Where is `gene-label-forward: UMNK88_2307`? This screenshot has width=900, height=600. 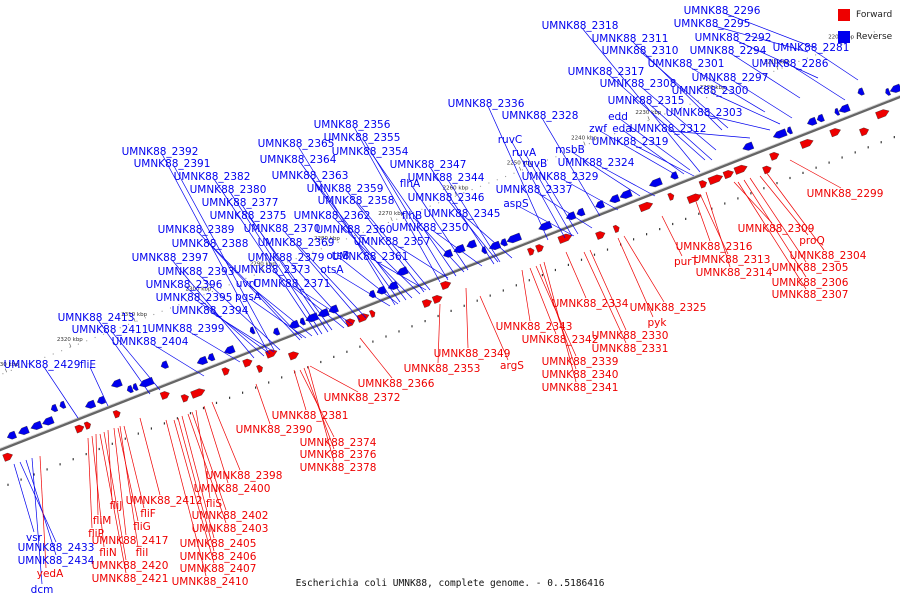 gene-label-forward: UMNK88_2307 is located at coordinates (810, 295).